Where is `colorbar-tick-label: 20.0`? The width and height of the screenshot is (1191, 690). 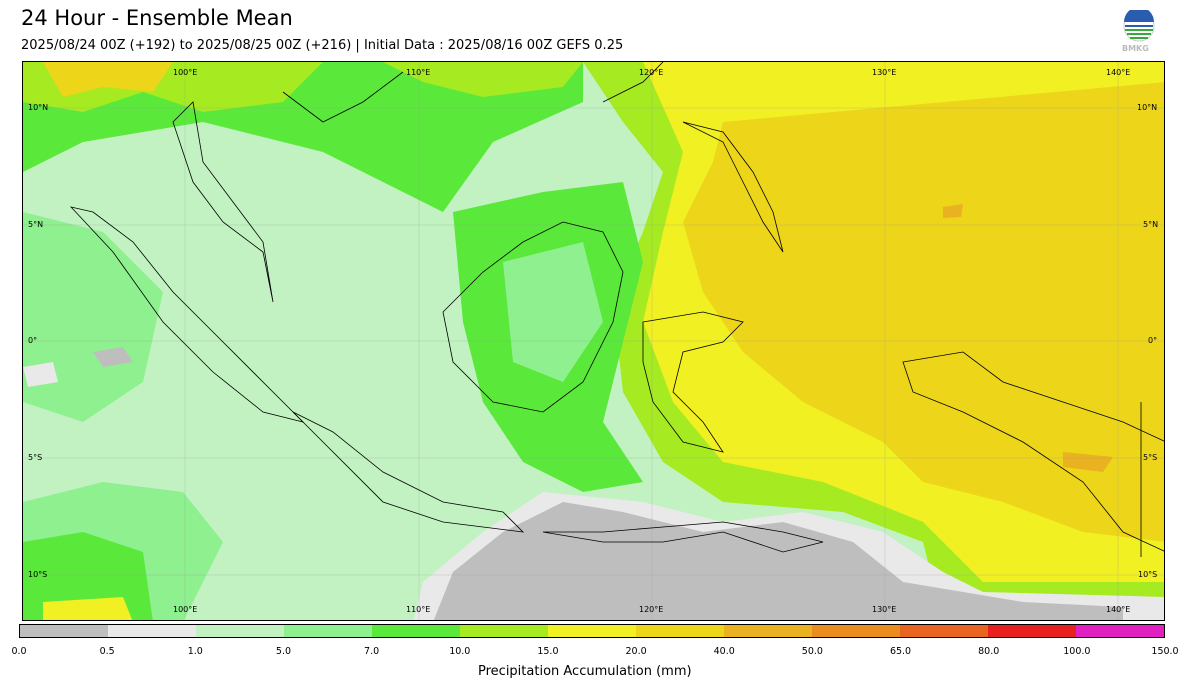 colorbar-tick-label: 20.0 is located at coordinates (636, 651).